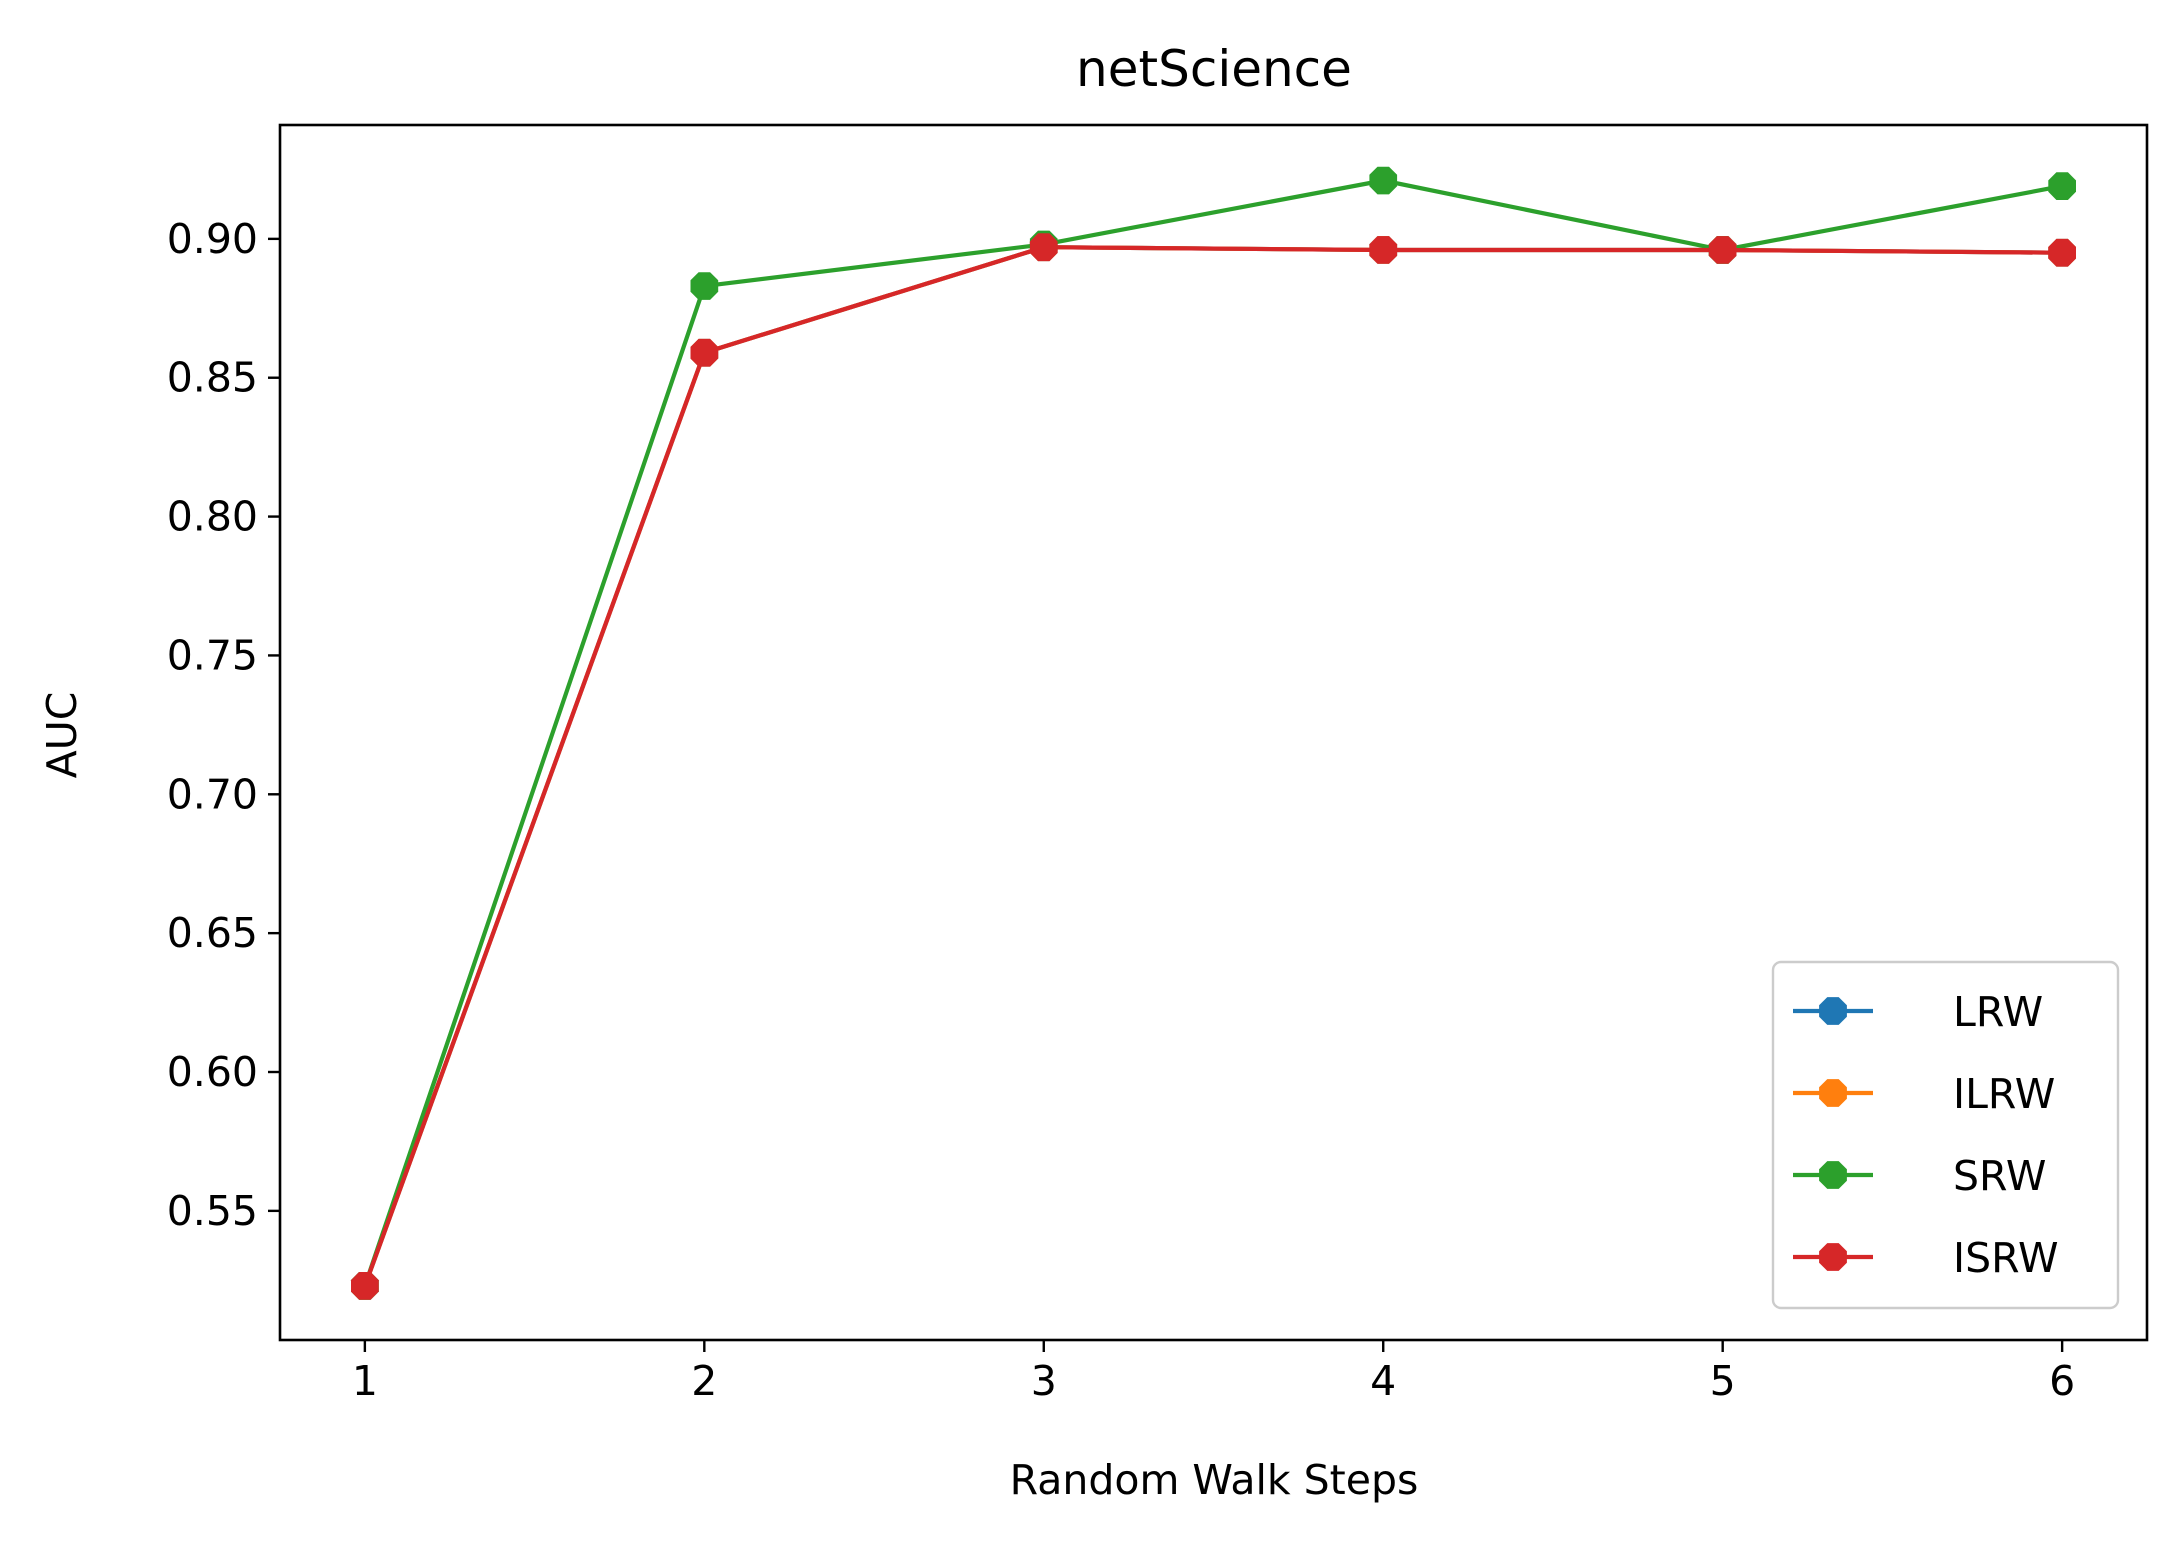 This screenshot has height=1542, width=2178. I want to click on x-tick-label: 4, so click(1383, 1381).